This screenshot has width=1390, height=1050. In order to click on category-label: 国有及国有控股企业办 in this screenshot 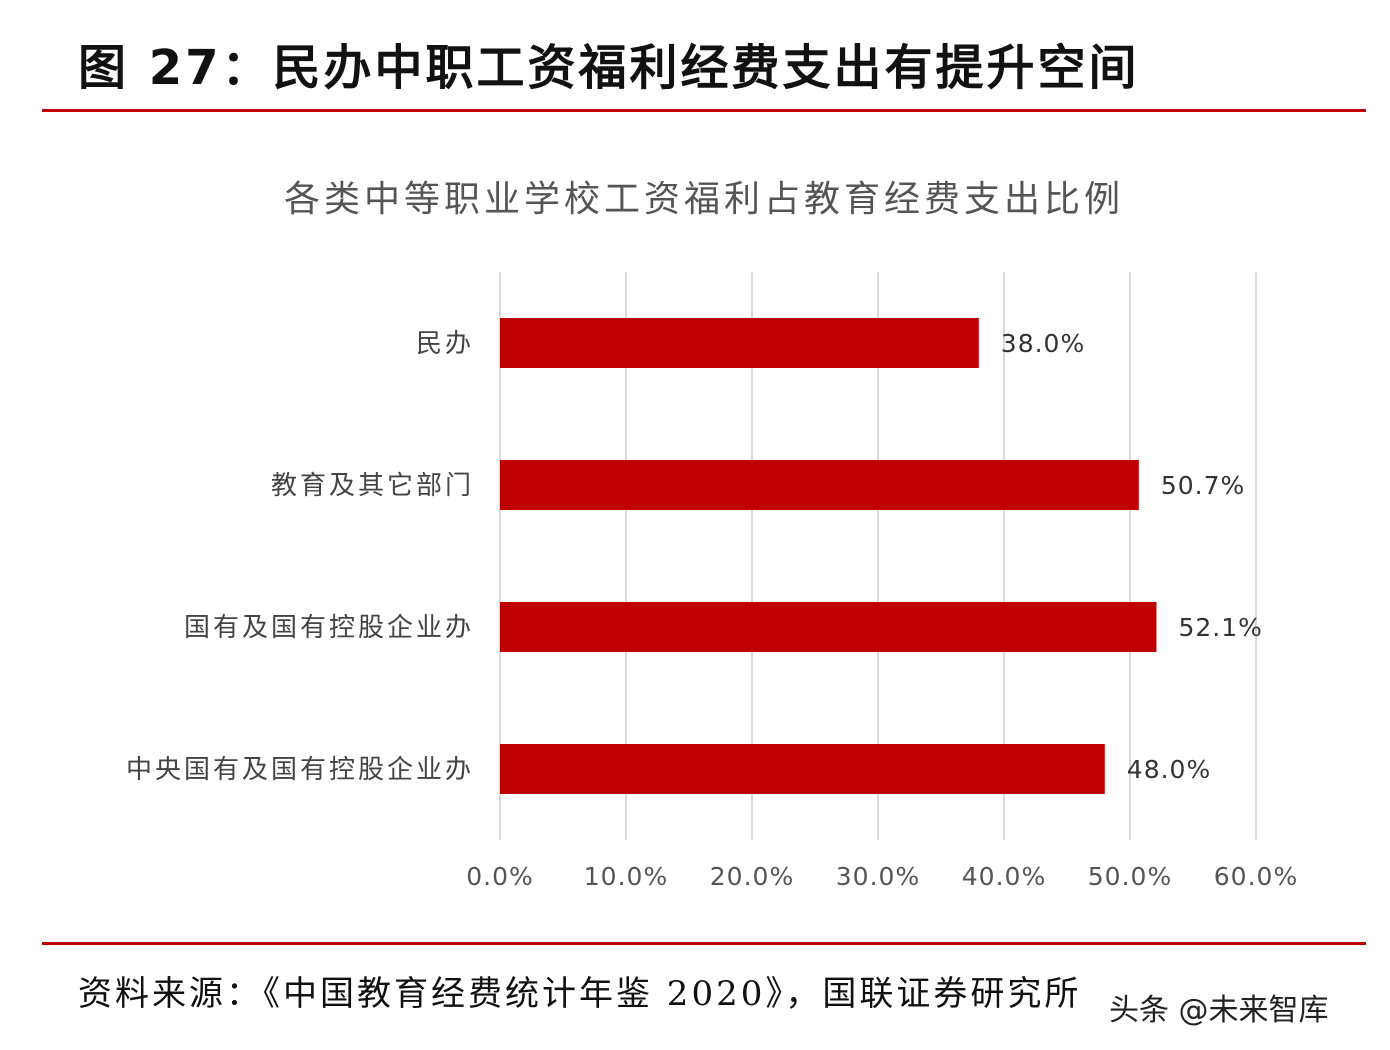, I will do `click(329, 628)`.